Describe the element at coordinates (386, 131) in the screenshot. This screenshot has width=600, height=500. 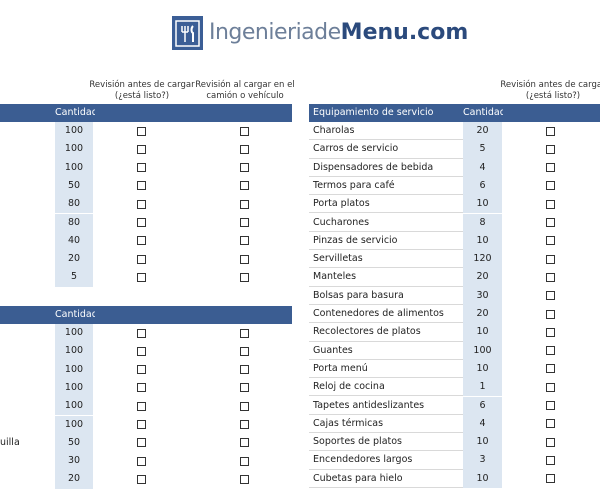
I see `row-label: Charolas` at that location.